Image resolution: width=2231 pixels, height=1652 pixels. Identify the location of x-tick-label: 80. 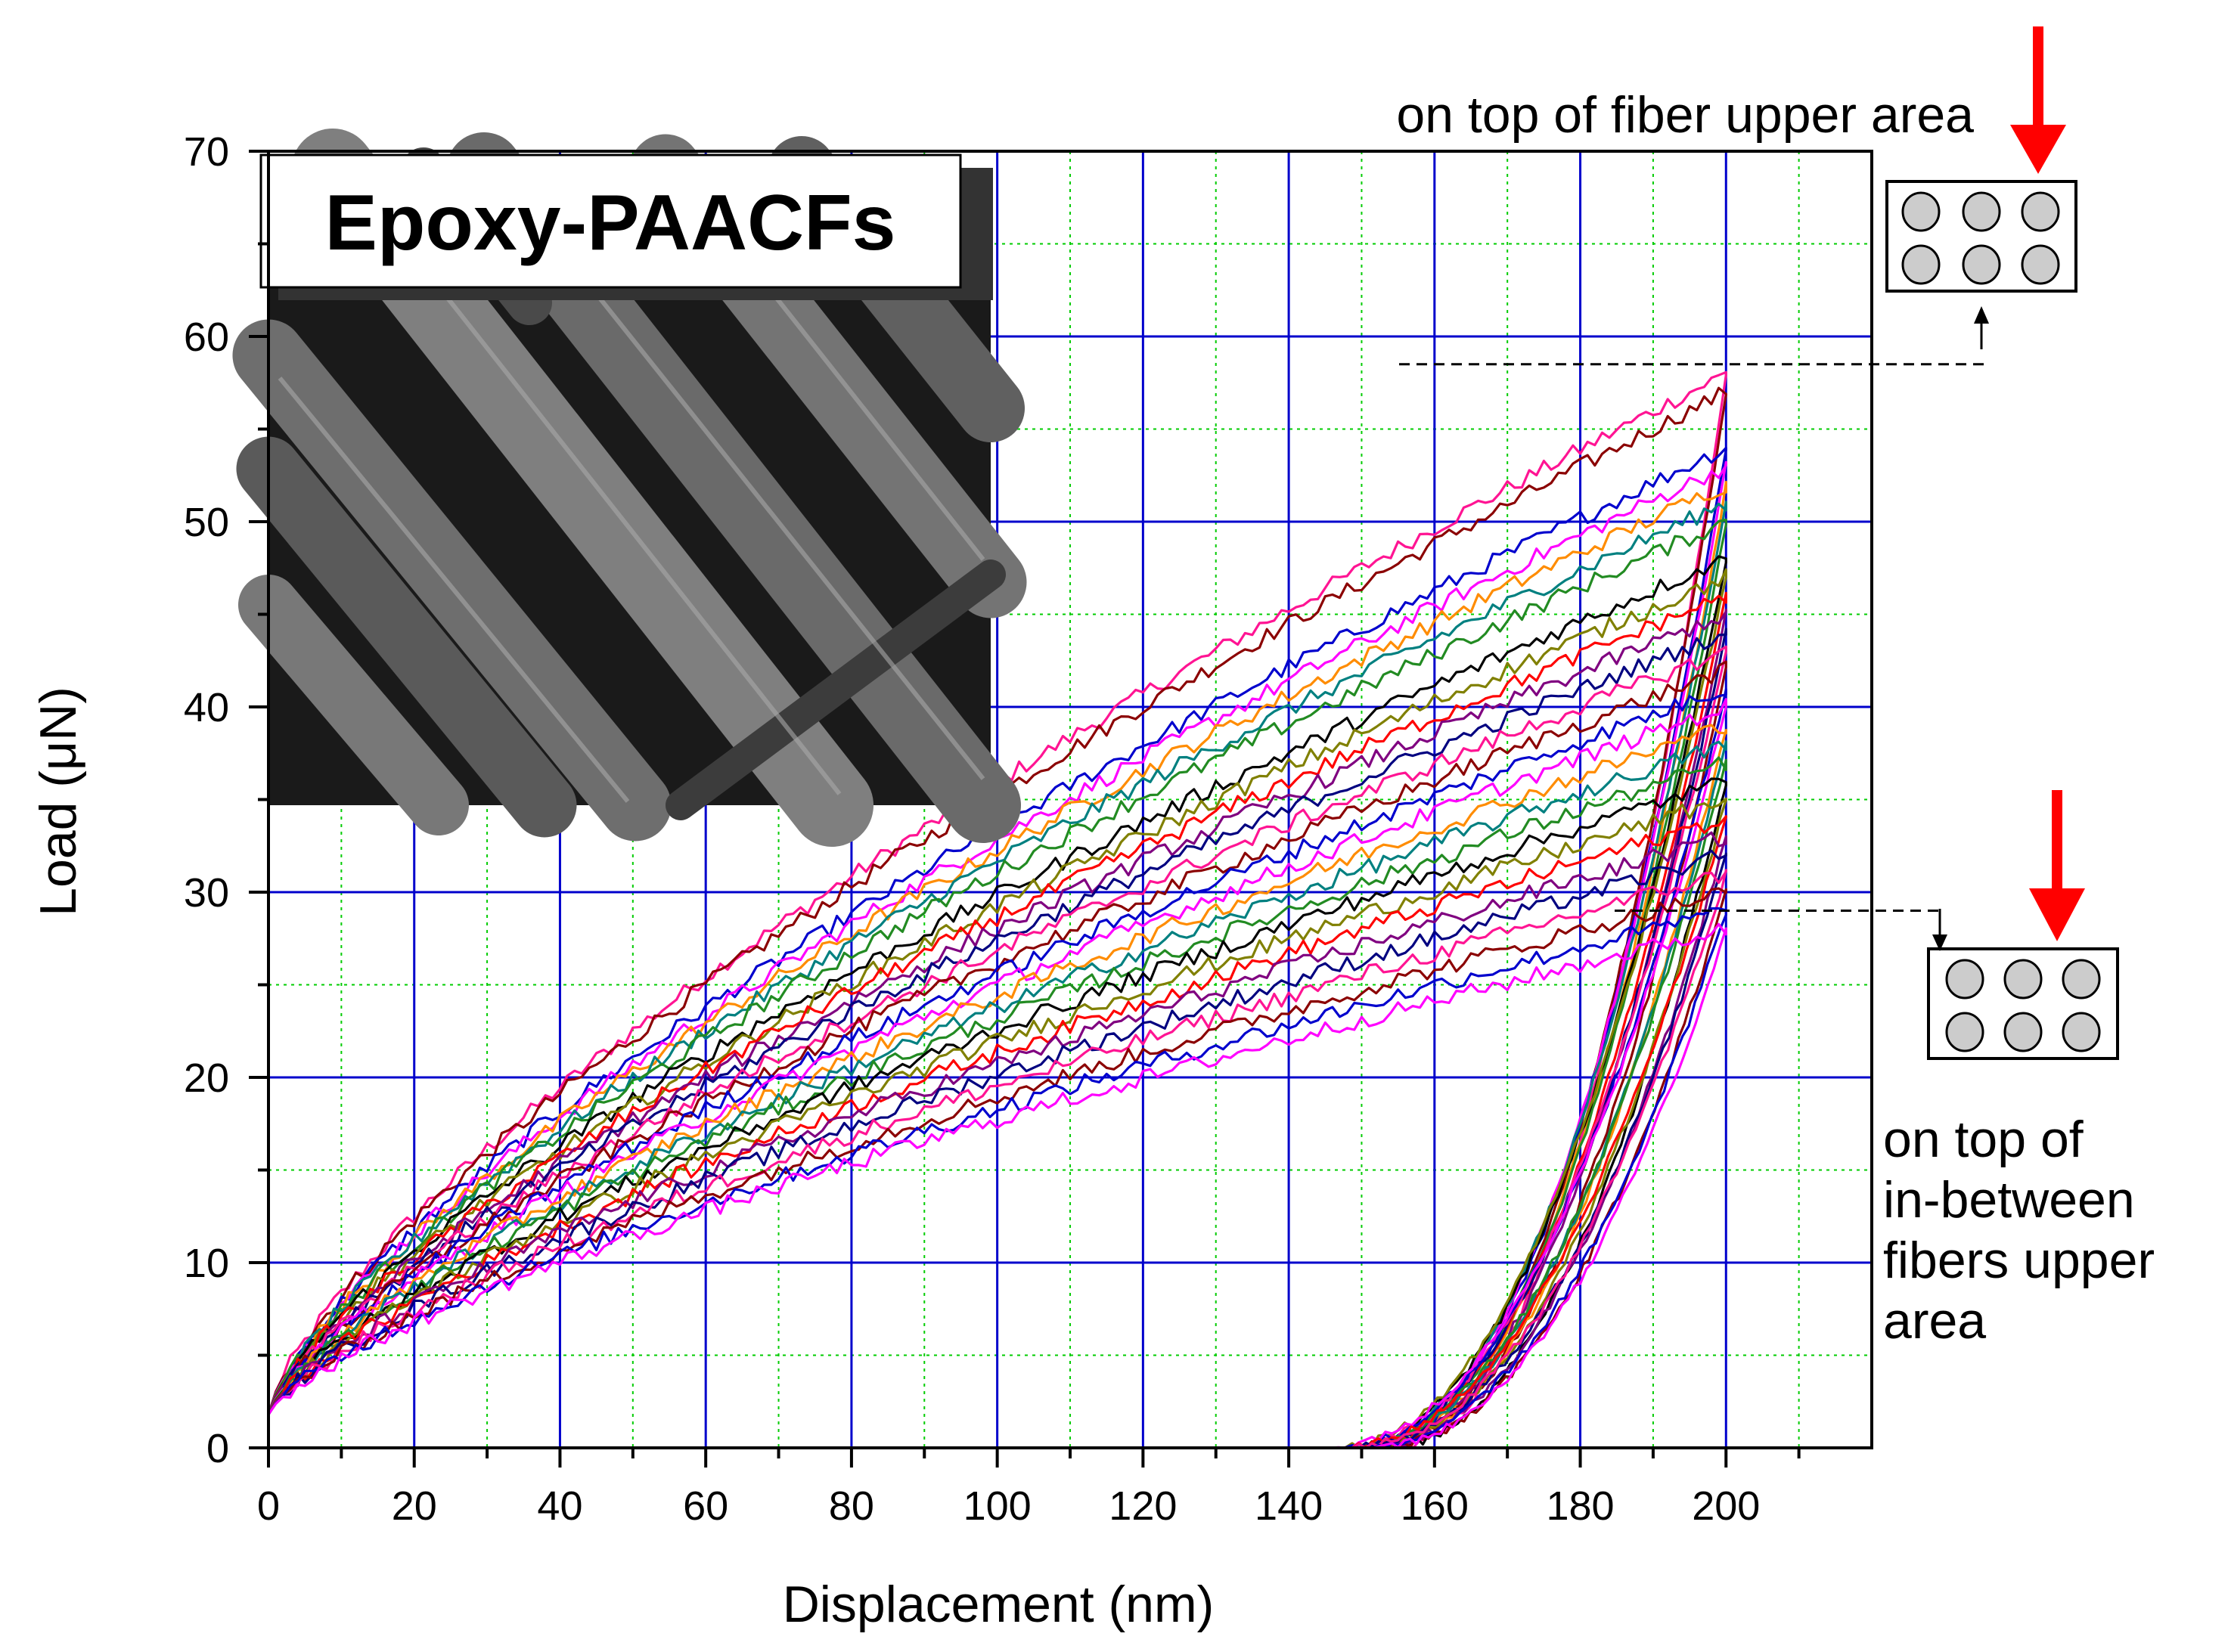
(852, 1506).